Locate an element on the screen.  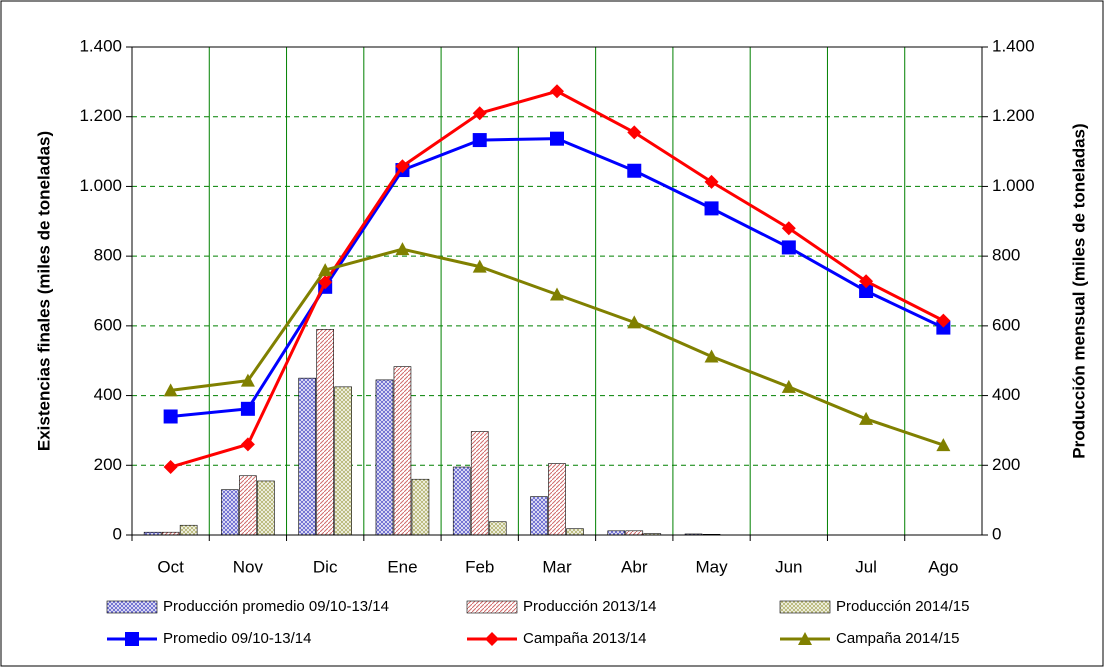
y2-tick-label: 600 is located at coordinates (1006, 324).